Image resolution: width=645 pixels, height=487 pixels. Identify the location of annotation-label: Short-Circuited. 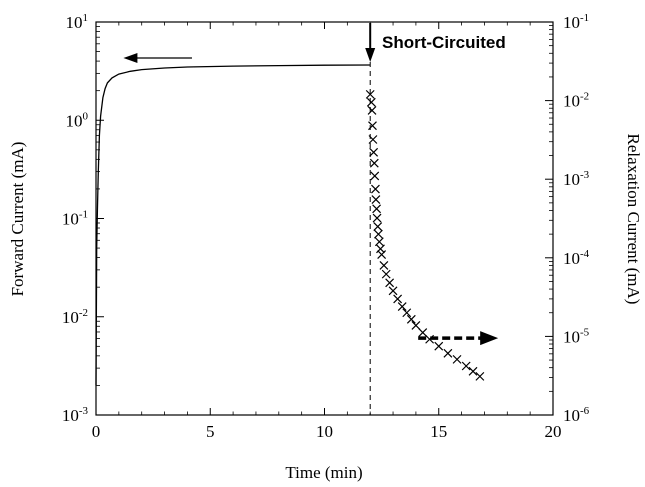
(444, 42).